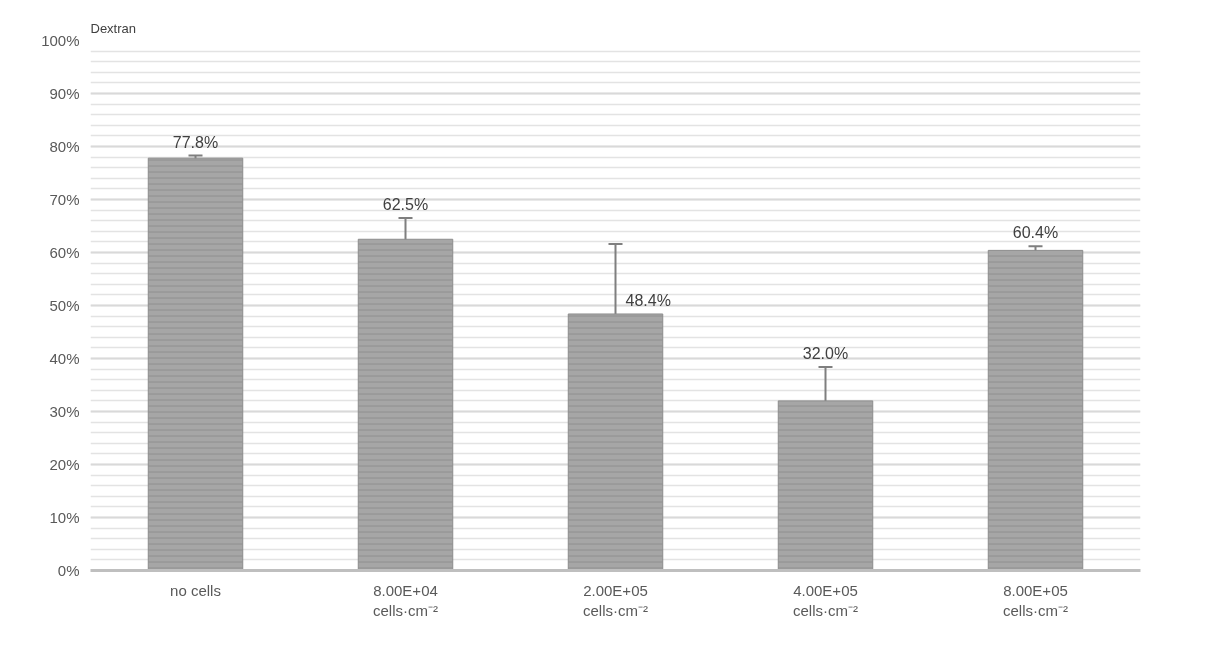  Describe the element at coordinates (64, 464) in the screenshot. I see `y-tick-label: 20%` at that location.